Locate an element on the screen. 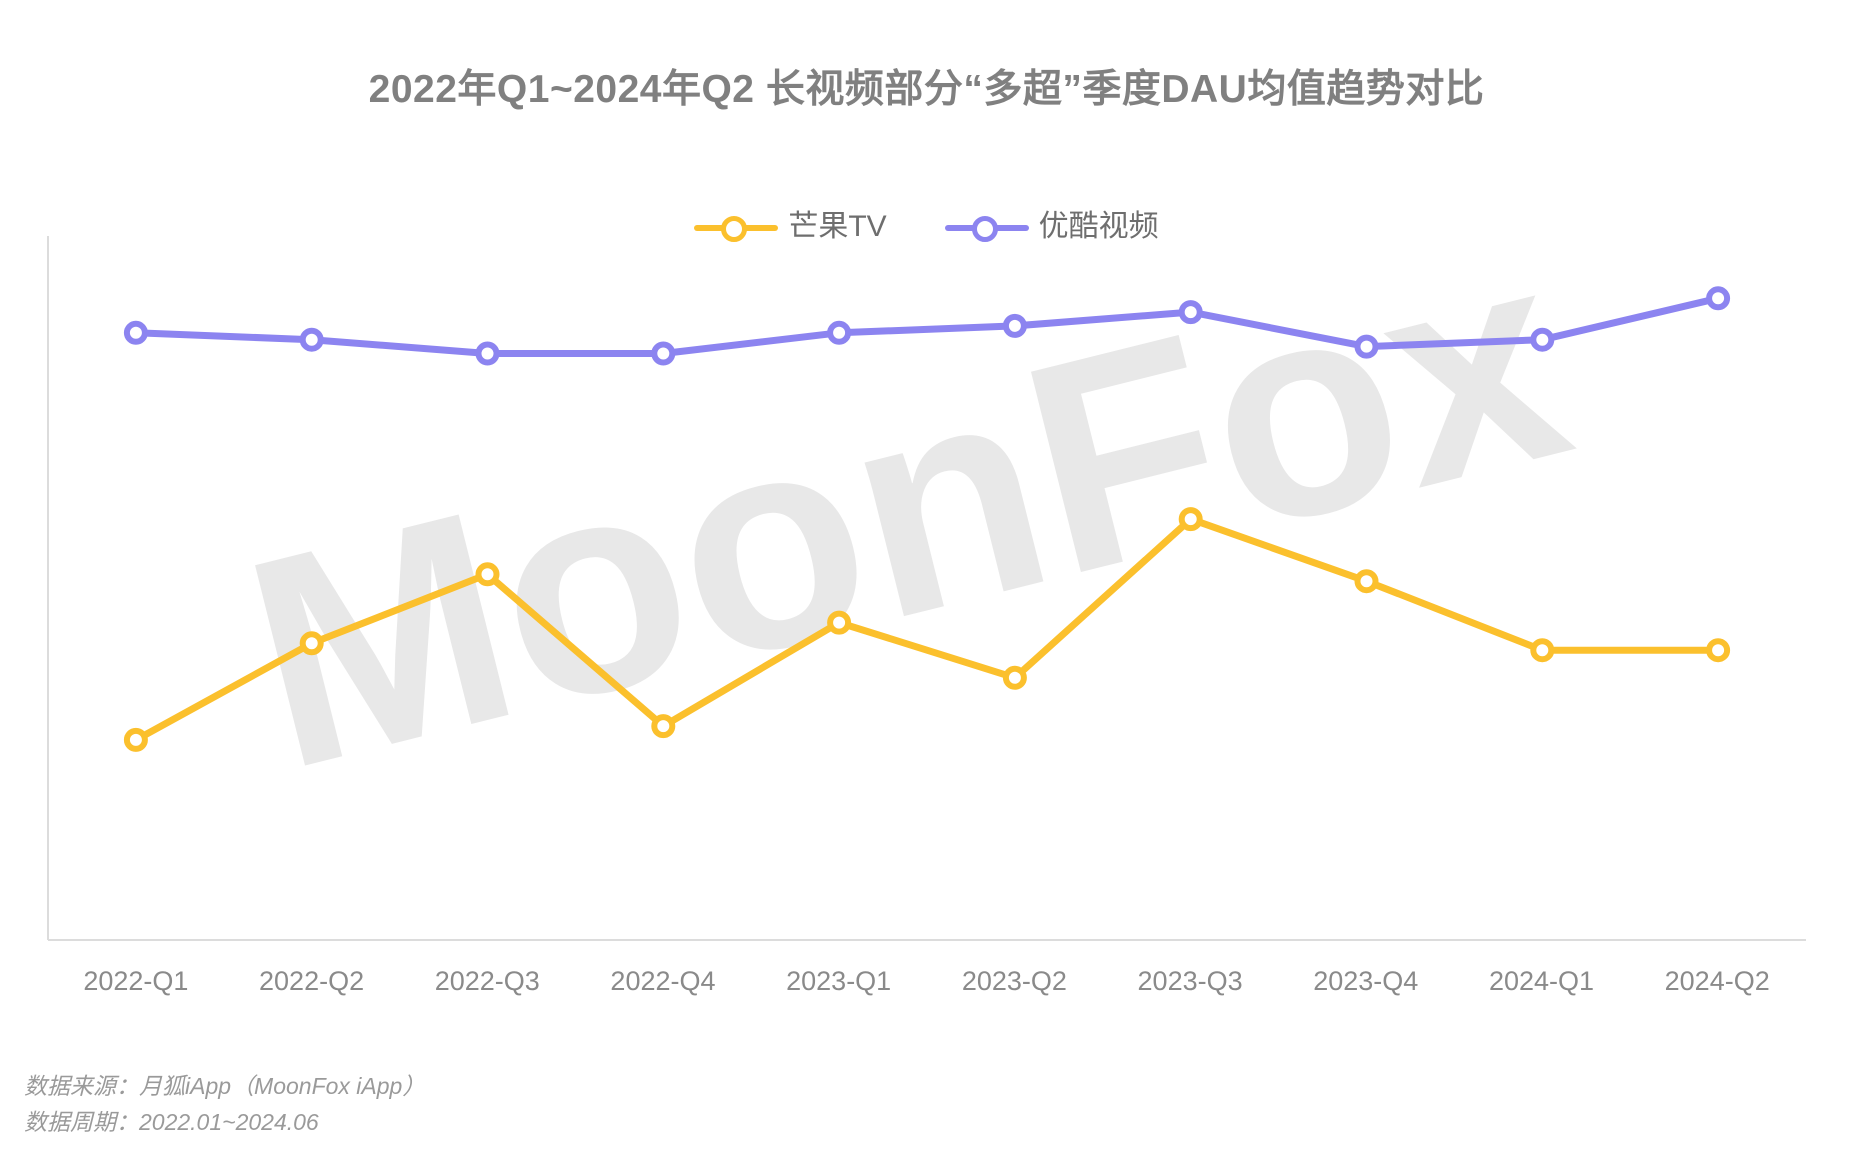  x-tick-label-3: 2022-Q4 is located at coordinates (663, 981).